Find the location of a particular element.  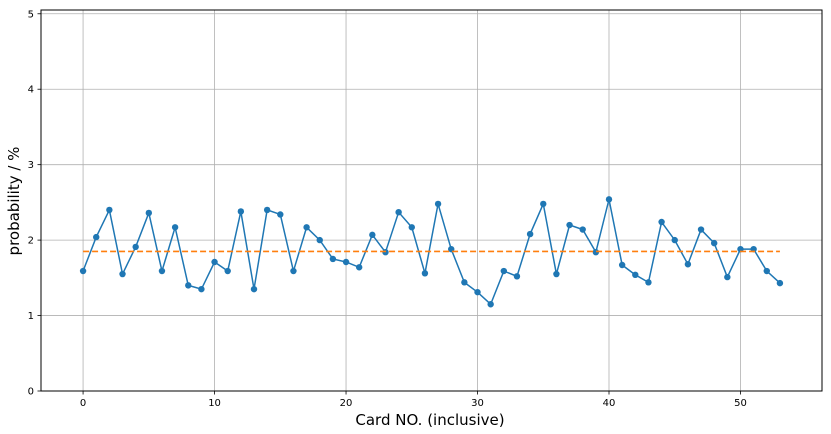

x-tick-label: 0 is located at coordinates (83, 403).